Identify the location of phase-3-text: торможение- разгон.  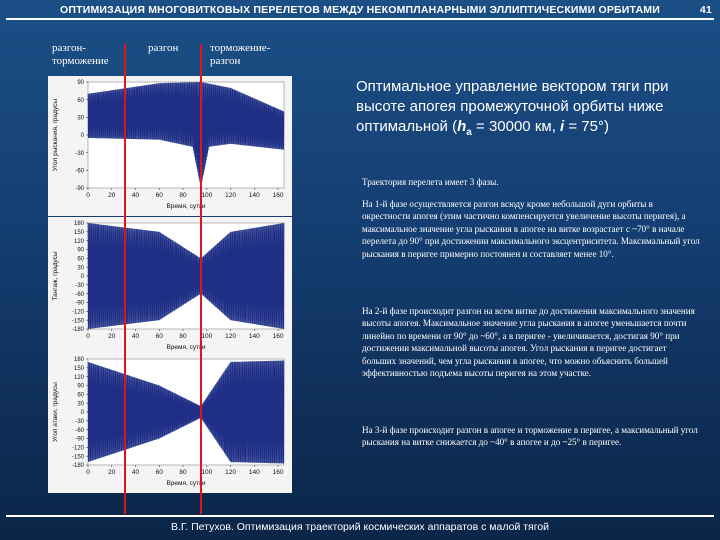
(240, 54).